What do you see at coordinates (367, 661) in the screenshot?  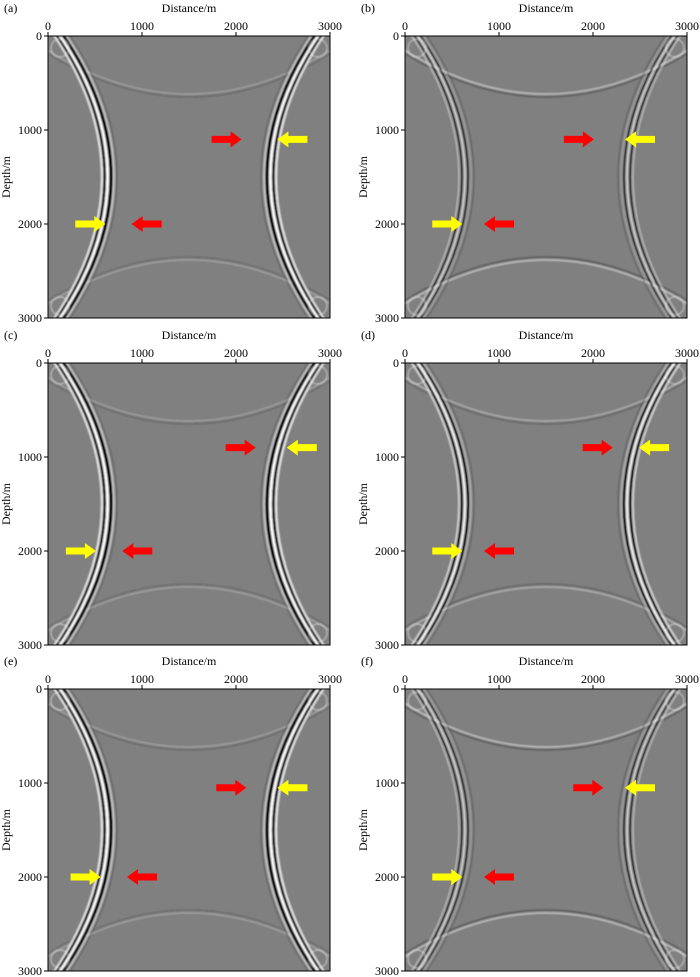 I see `panel-label: (f)` at bounding box center [367, 661].